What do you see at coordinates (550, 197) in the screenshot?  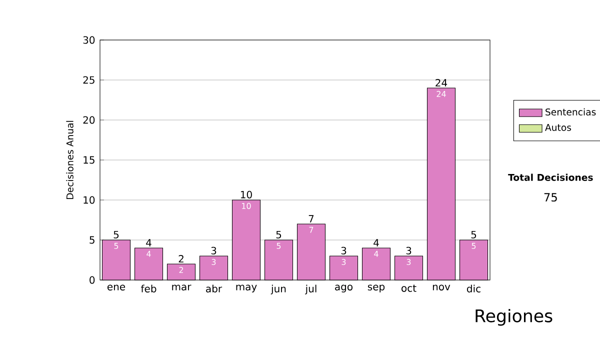 I see `text: 75` at bounding box center [550, 197].